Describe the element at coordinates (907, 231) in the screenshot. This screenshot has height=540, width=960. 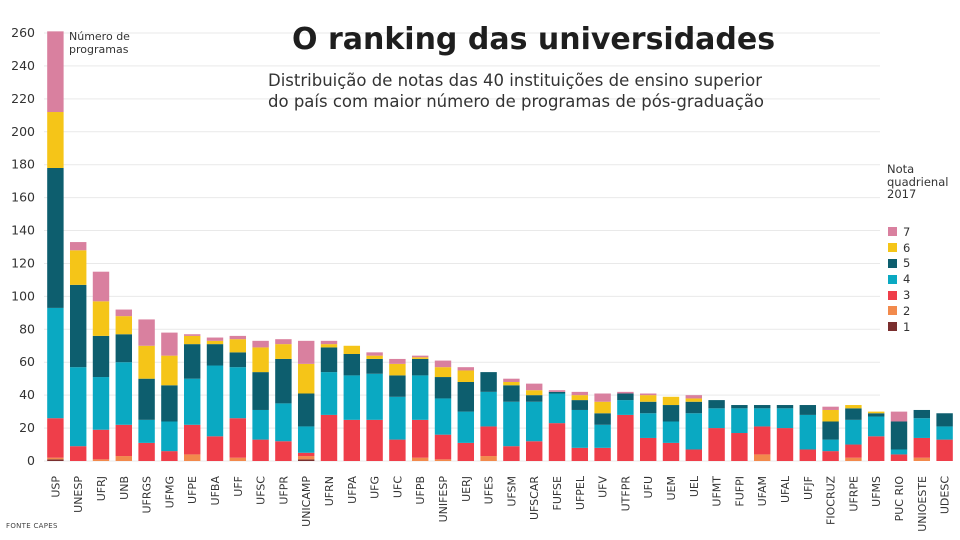
I see `legend-label: 7` at that location.